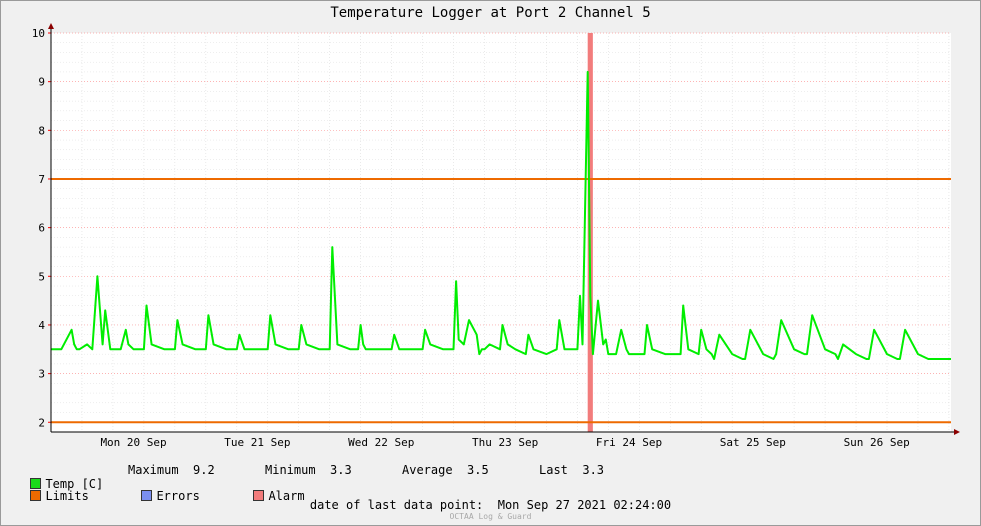  Describe the element at coordinates (286, 496) in the screenshot. I see `legend-alarm-label: Alarm` at that location.